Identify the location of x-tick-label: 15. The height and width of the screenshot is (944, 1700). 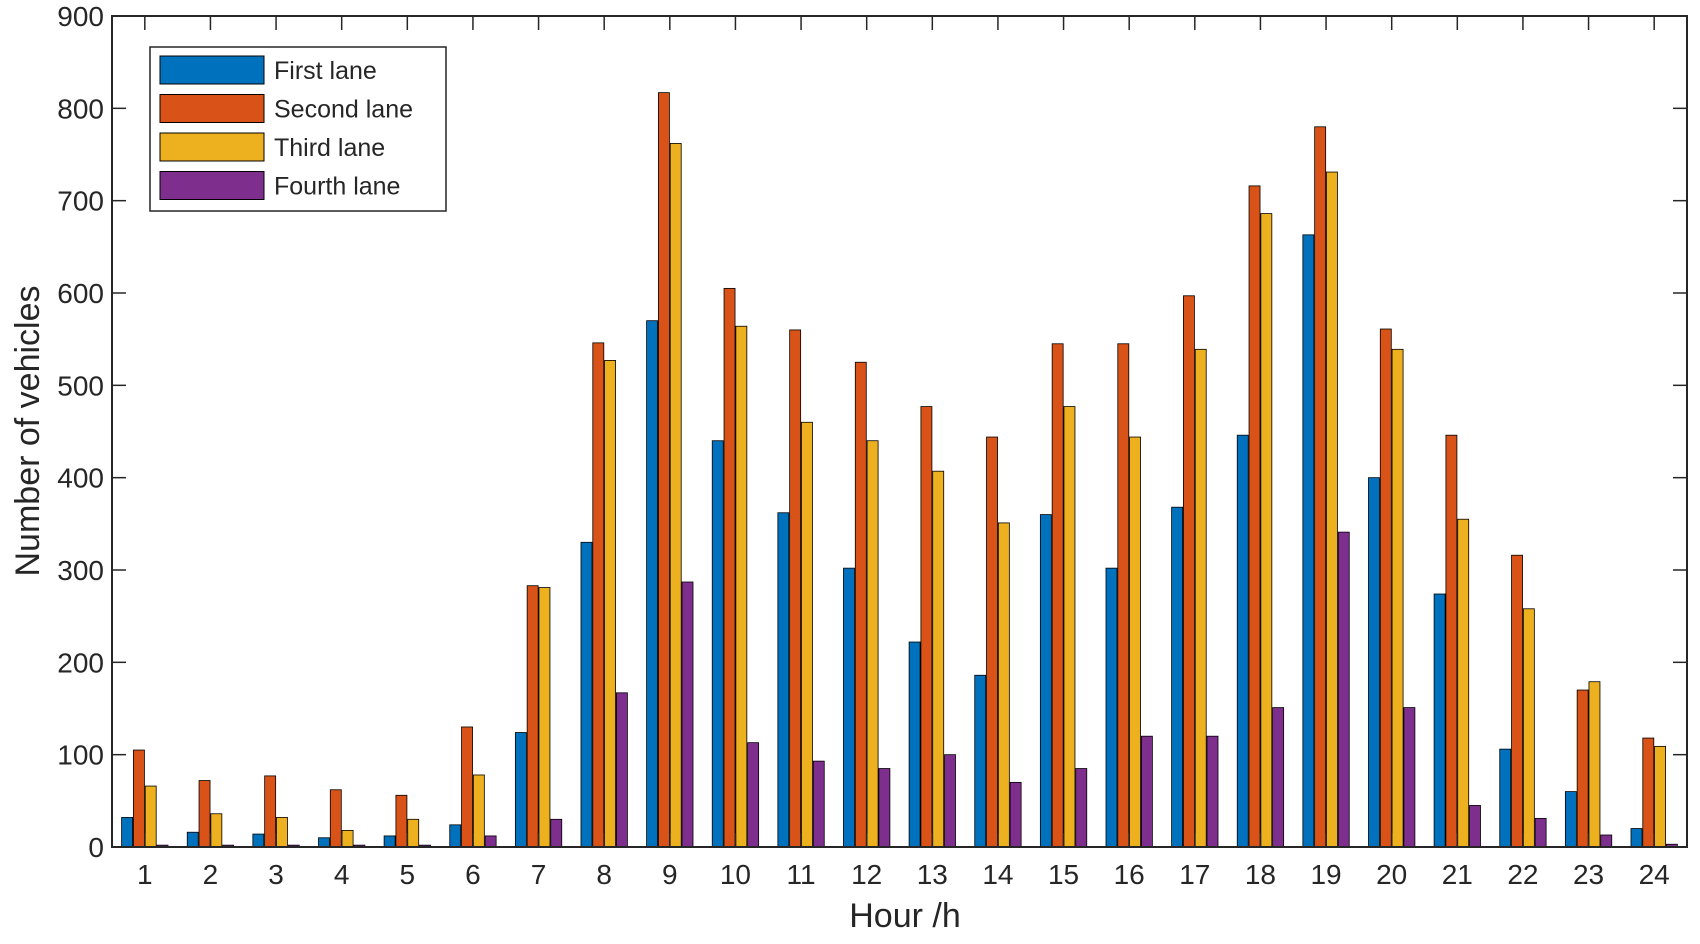
(1063, 874).